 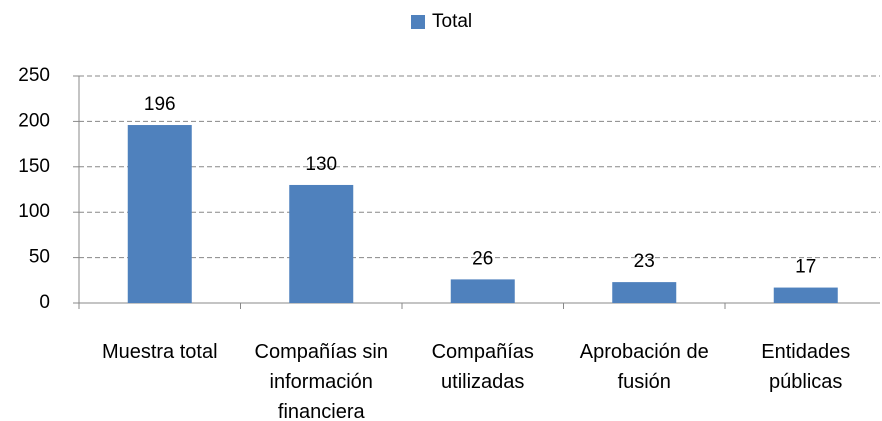 I want to click on y-tick-label: 150, so click(x=34, y=166).